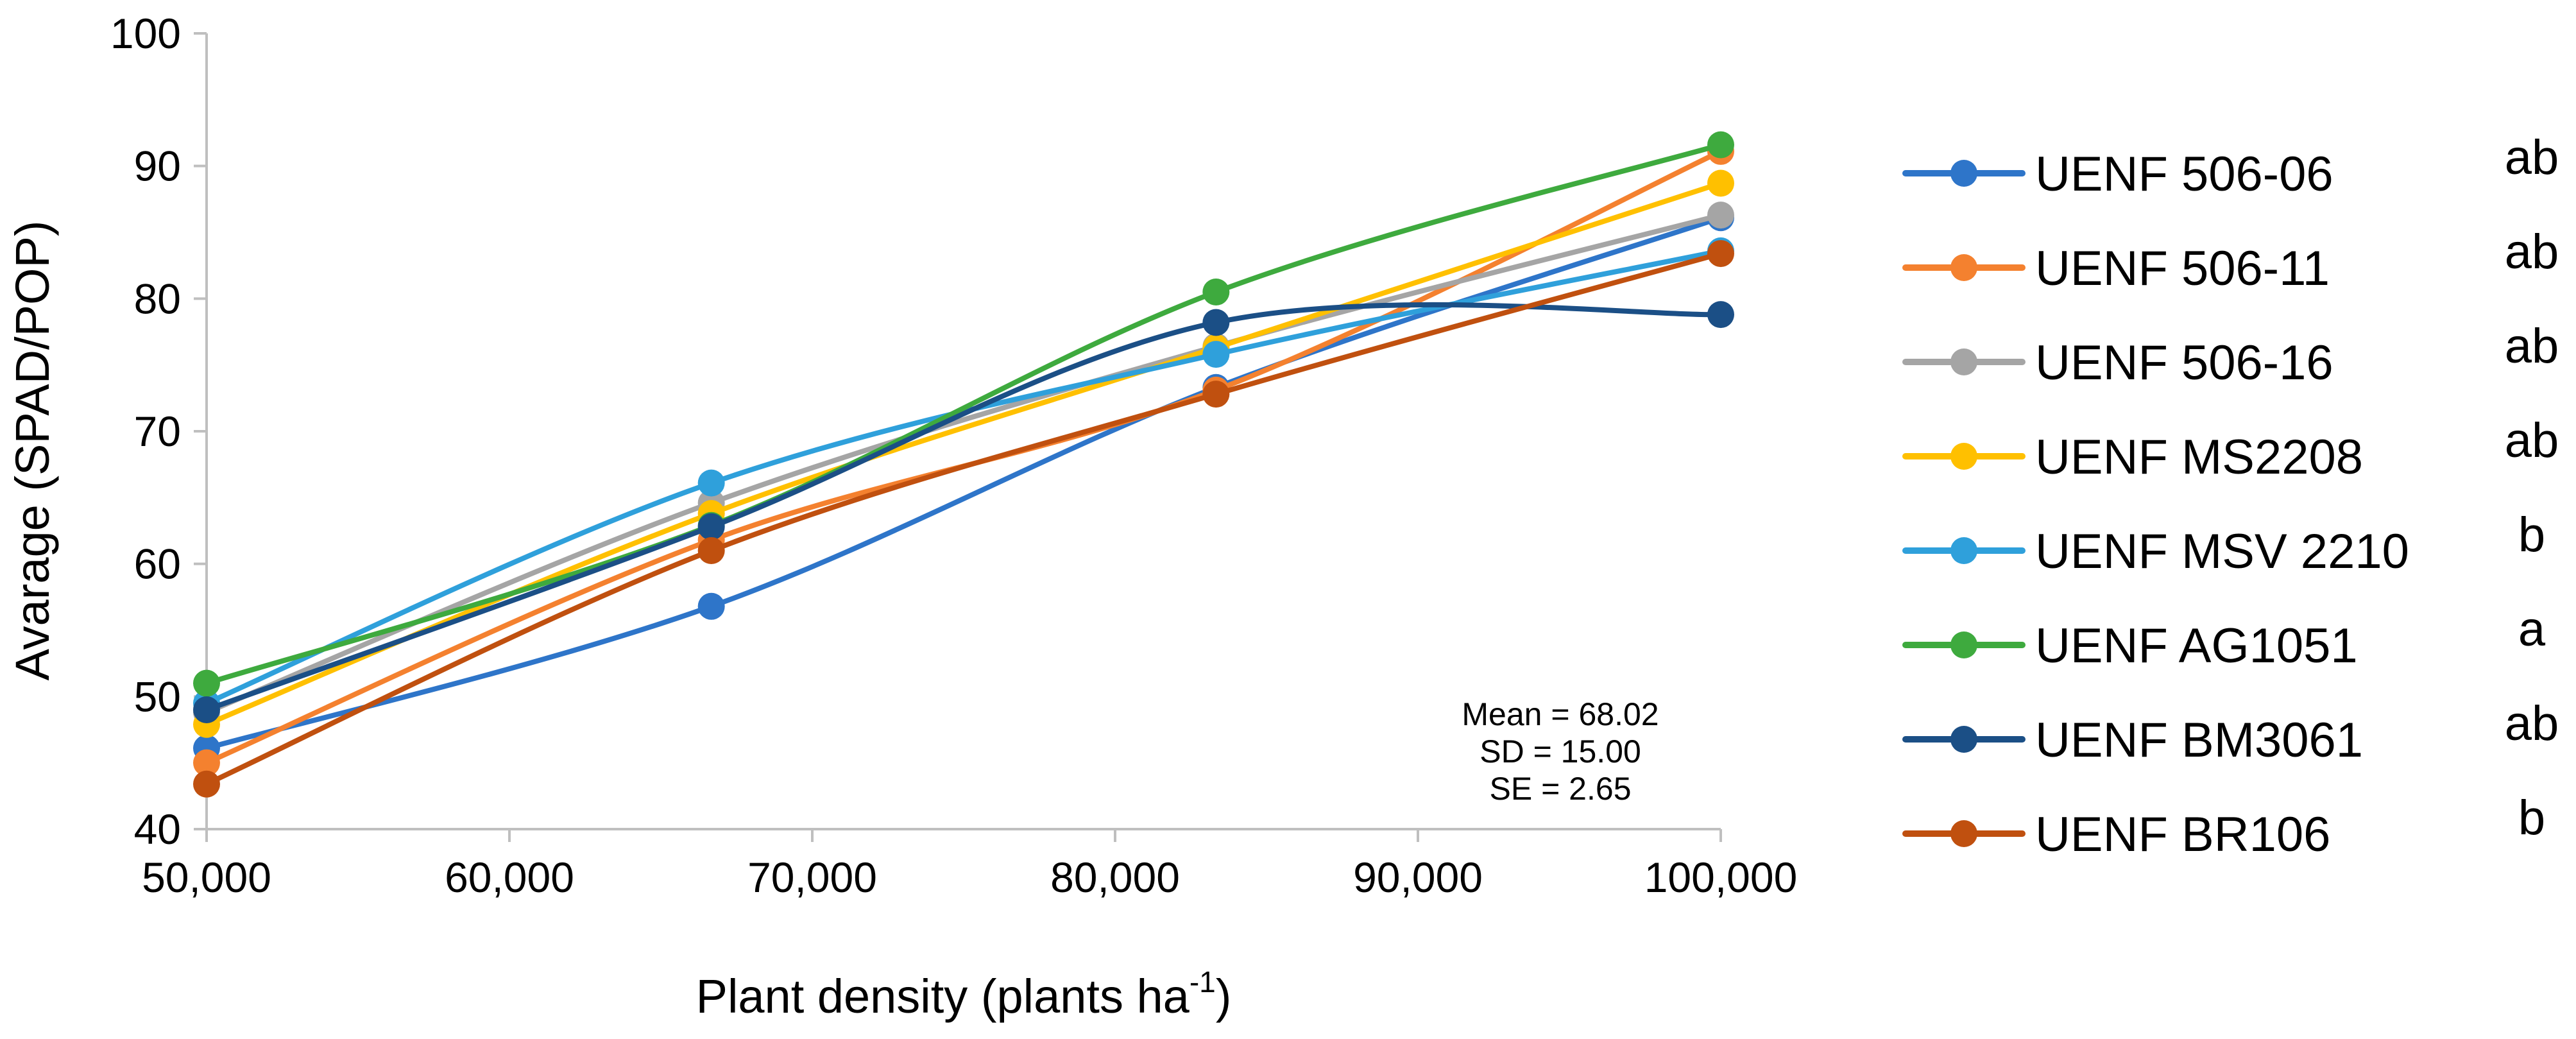 The height and width of the screenshot is (1039, 2576). I want to click on y-tick-label: 100, so click(145, 33).